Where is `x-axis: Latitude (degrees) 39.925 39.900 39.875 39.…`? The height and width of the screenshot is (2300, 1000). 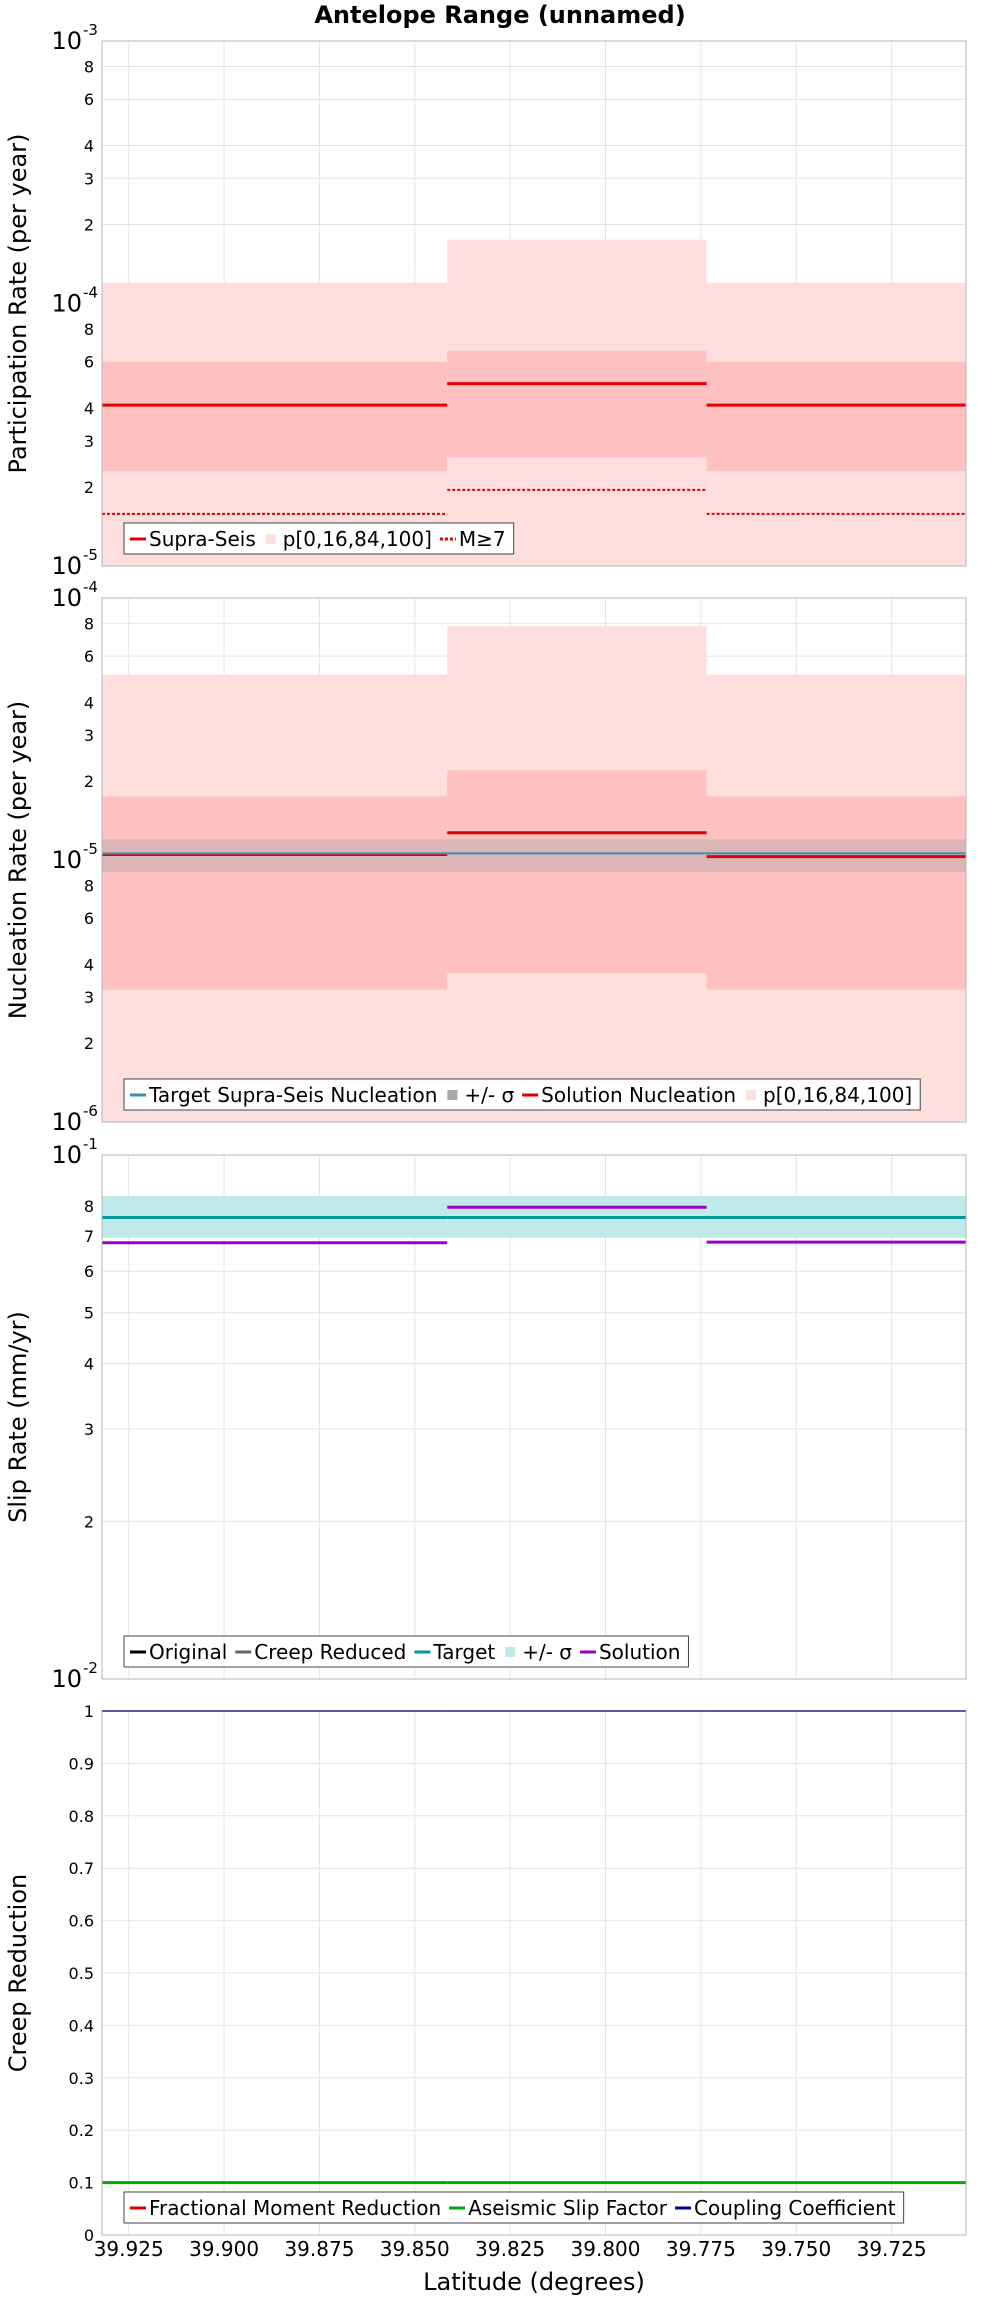 x-axis: Latitude (degrees) 39.925 39.900 39.875 39.… is located at coordinates (510, 2266).